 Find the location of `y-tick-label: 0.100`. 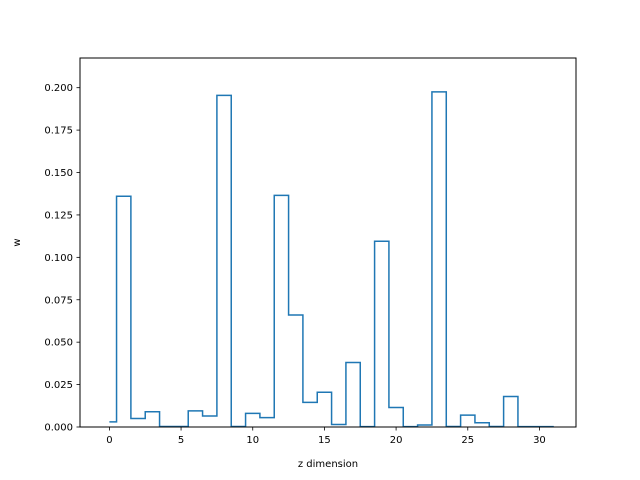

y-tick-label: 0.100 is located at coordinates (58, 258).